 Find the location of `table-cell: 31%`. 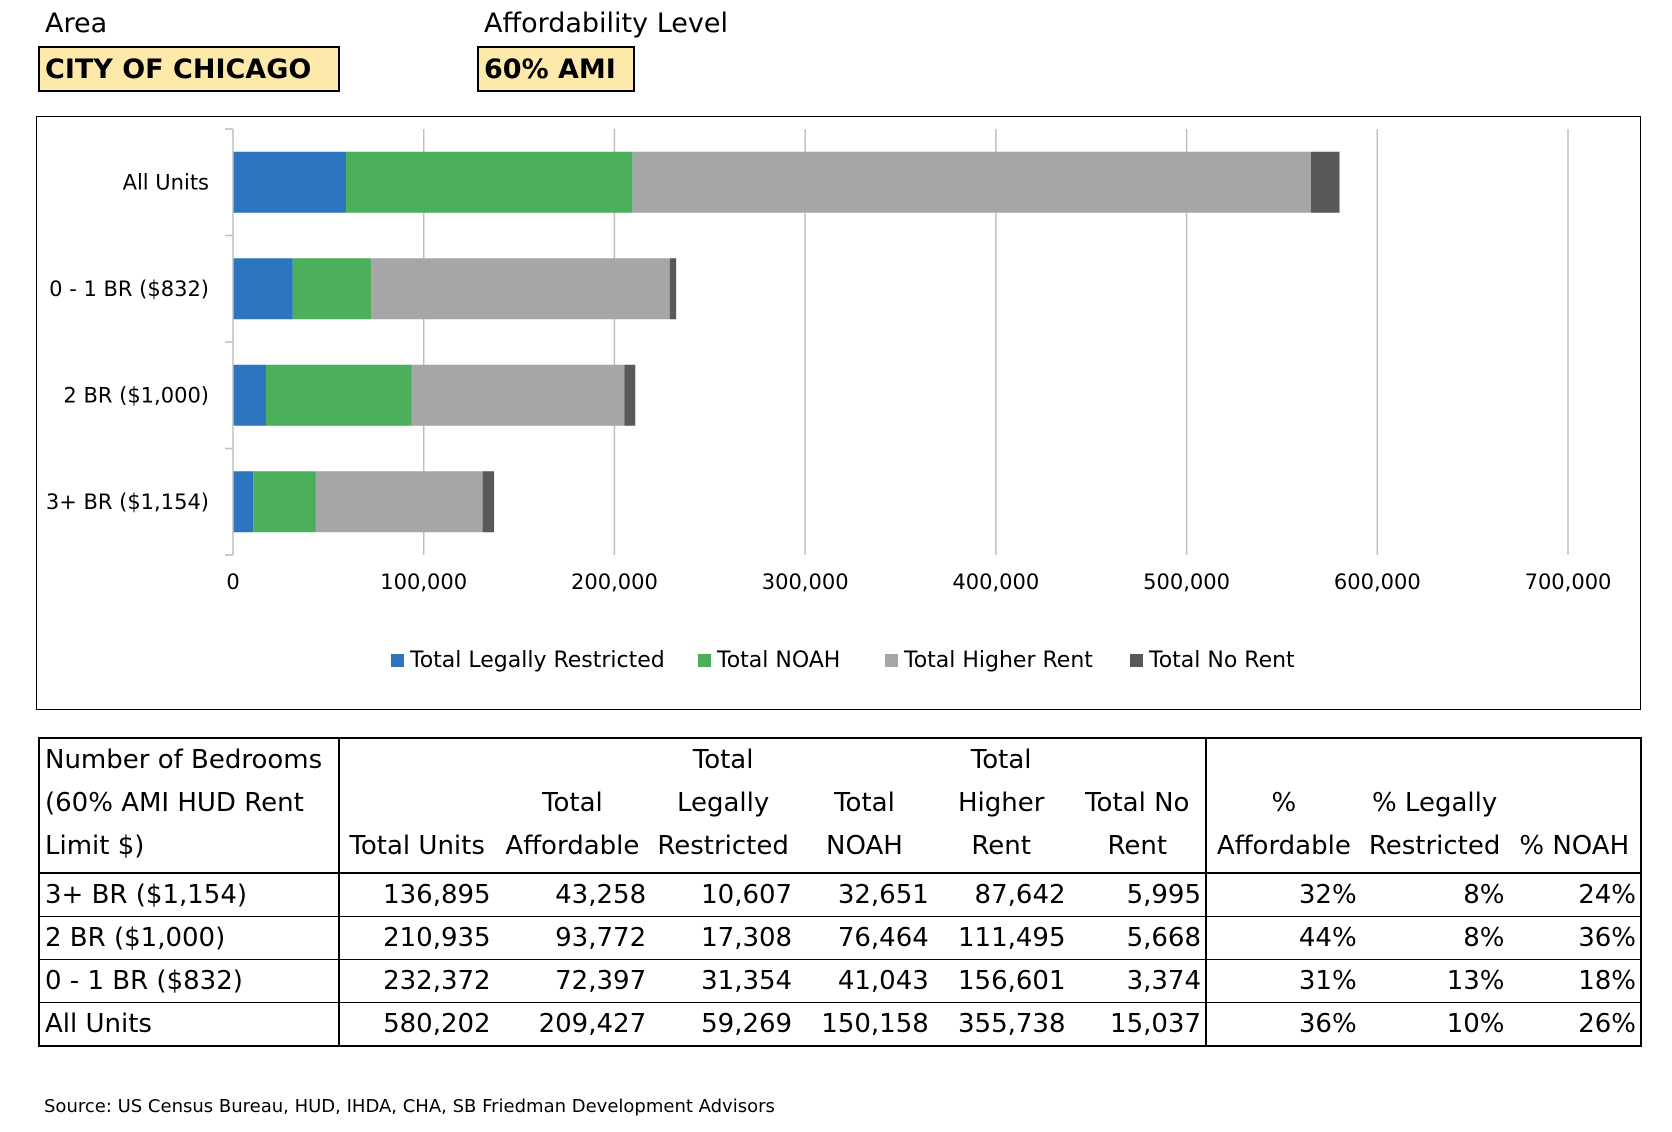

table-cell: 31% is located at coordinates (1283, 981).